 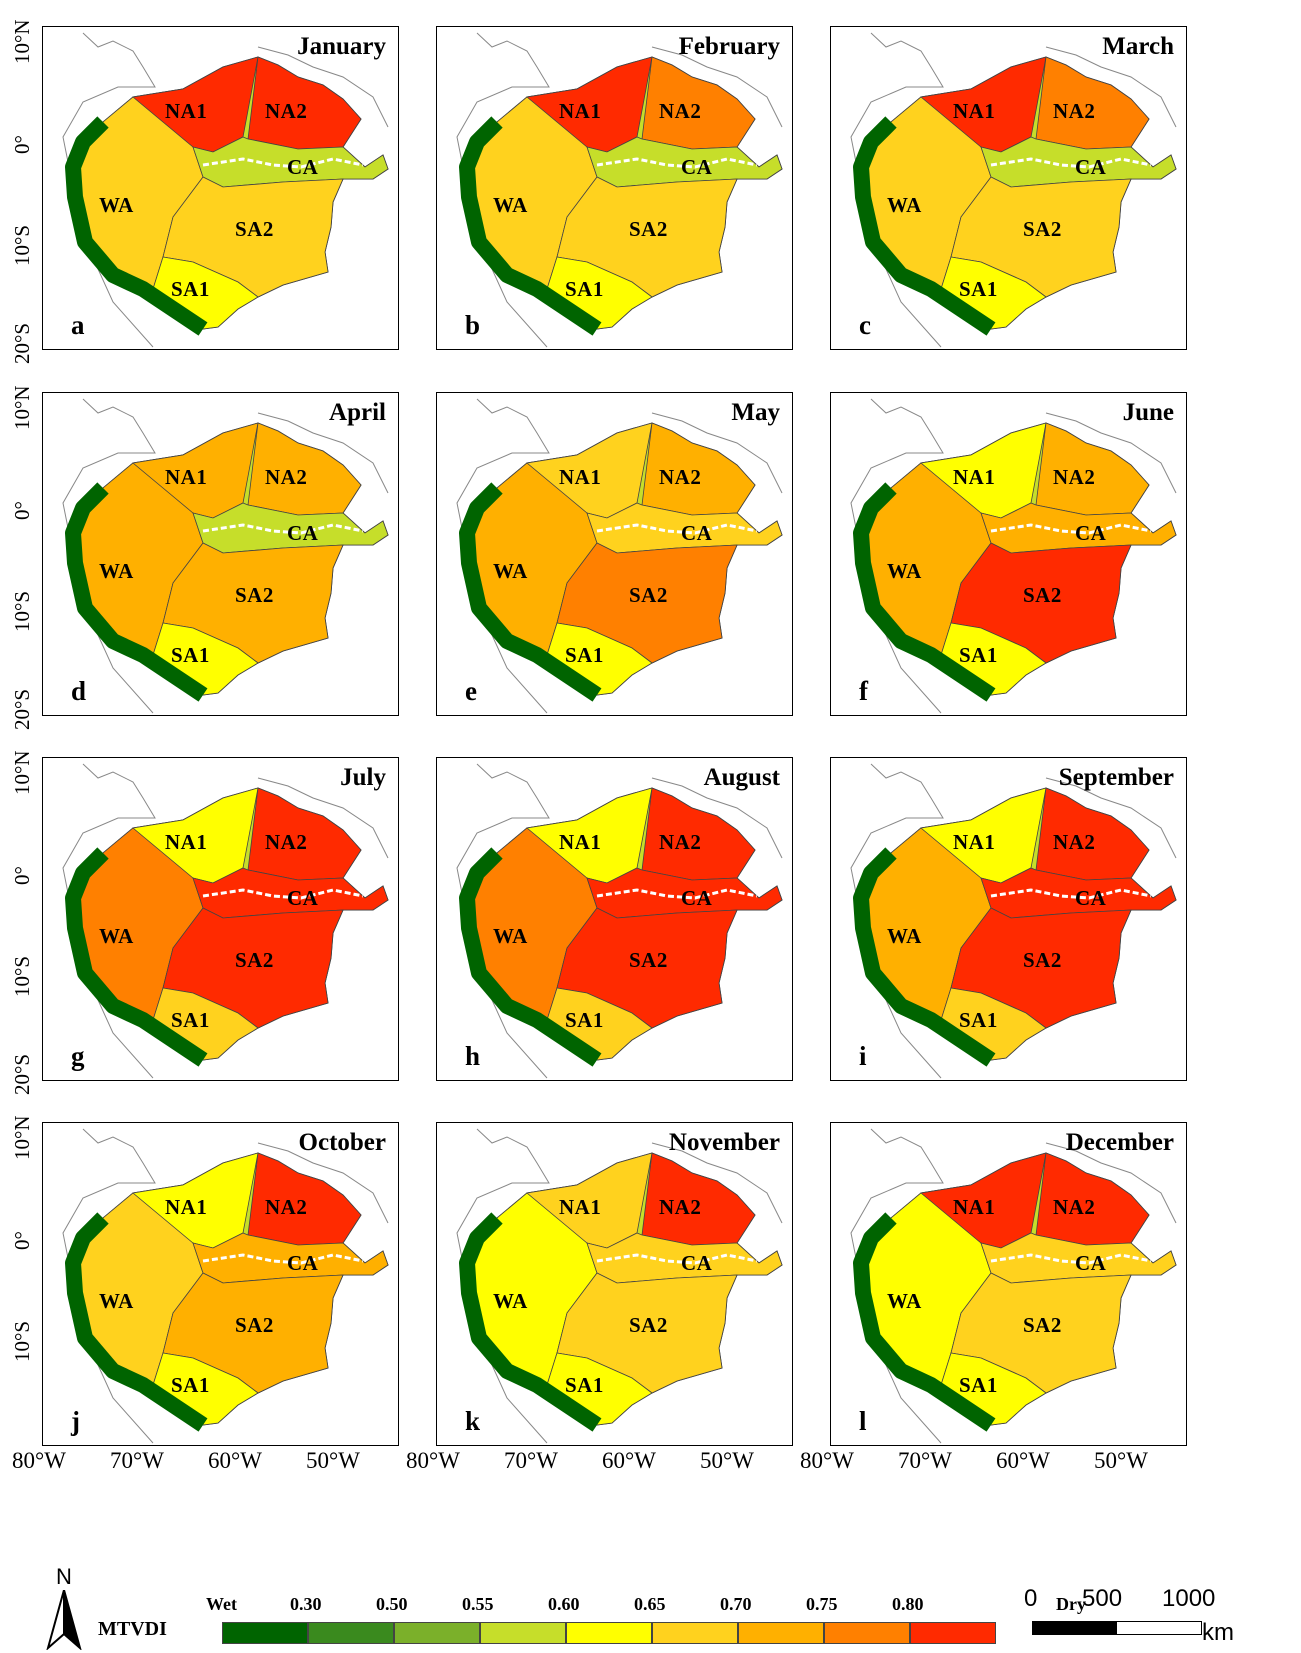 I want to click on panel-letter: b, so click(x=473, y=325).